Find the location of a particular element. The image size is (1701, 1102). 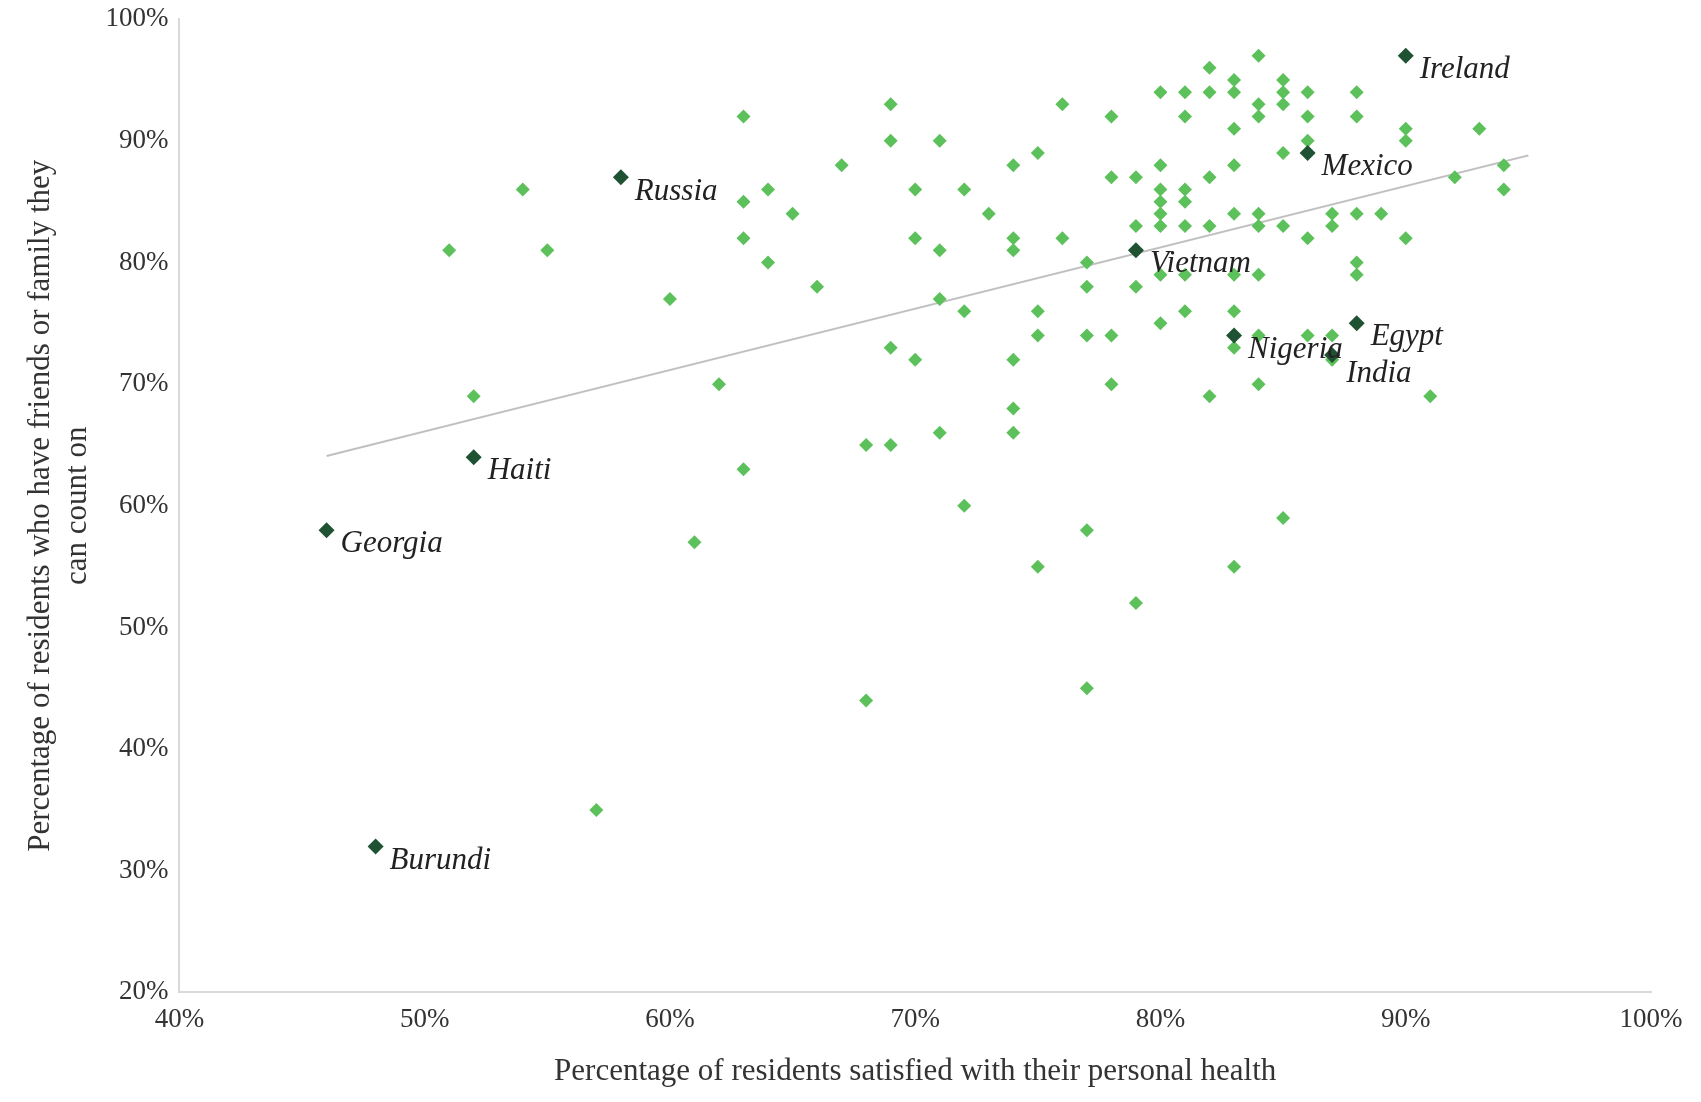

y-tick-label: 50% is located at coordinates (143, 625).